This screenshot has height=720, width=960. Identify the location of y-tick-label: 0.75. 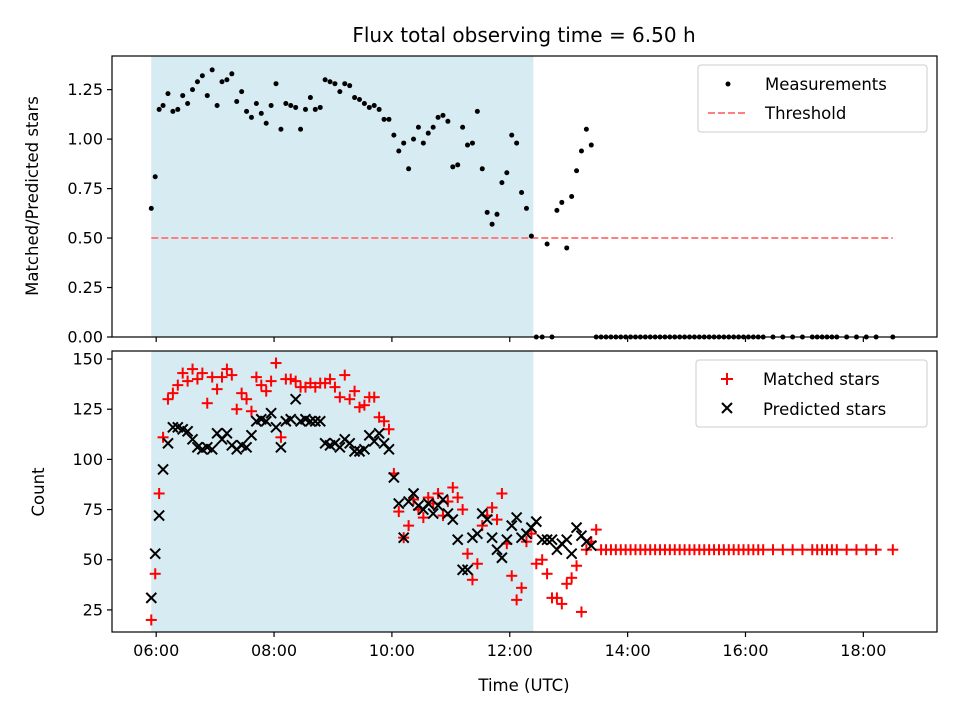
(85, 188).